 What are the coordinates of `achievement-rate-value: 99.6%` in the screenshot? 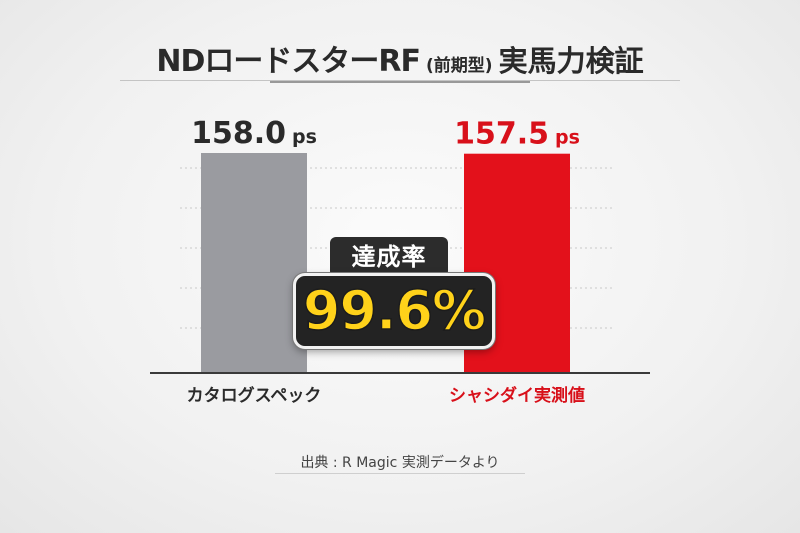 It's located at (394, 310).